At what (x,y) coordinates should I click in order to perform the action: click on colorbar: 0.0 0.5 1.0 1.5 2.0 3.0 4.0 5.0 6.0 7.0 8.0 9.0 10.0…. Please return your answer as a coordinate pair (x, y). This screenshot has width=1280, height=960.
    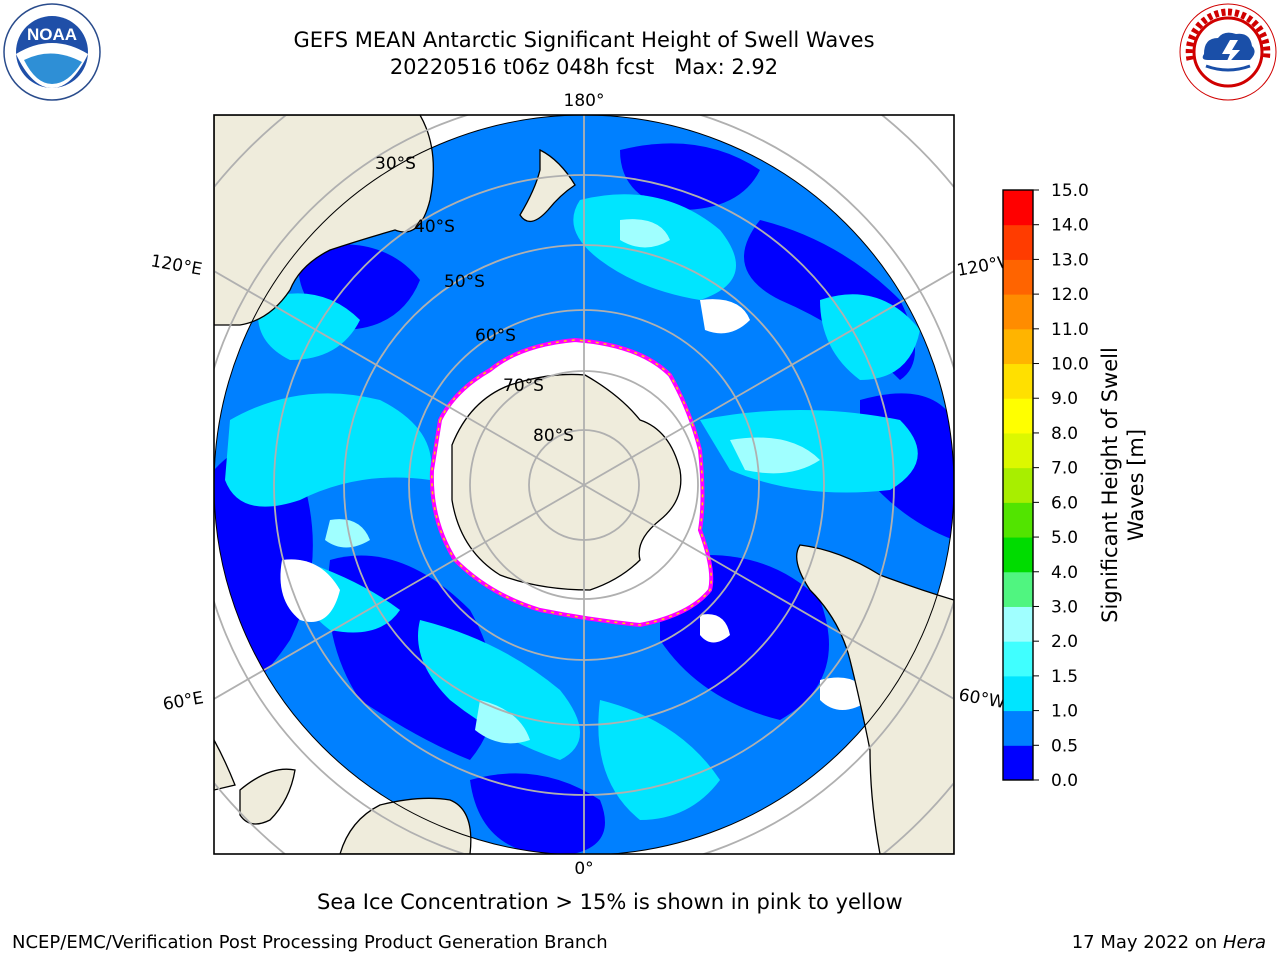
    Looking at the image, I should click on (1045, 486).